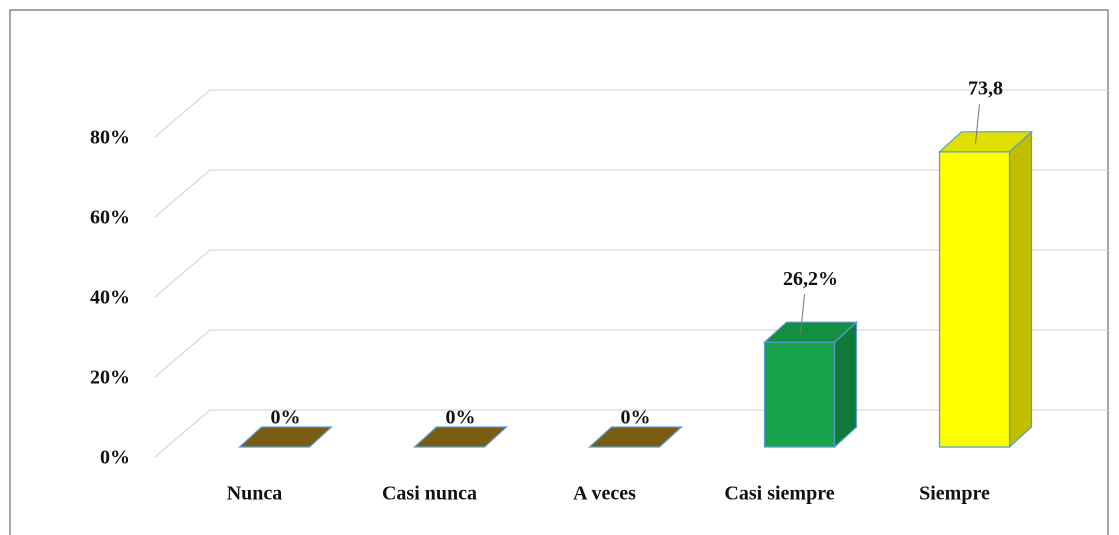 Image resolution: width=1119 pixels, height=535 pixels. Describe the element at coordinates (255, 494) in the screenshot. I see `x-tick-label: Nunca` at that location.